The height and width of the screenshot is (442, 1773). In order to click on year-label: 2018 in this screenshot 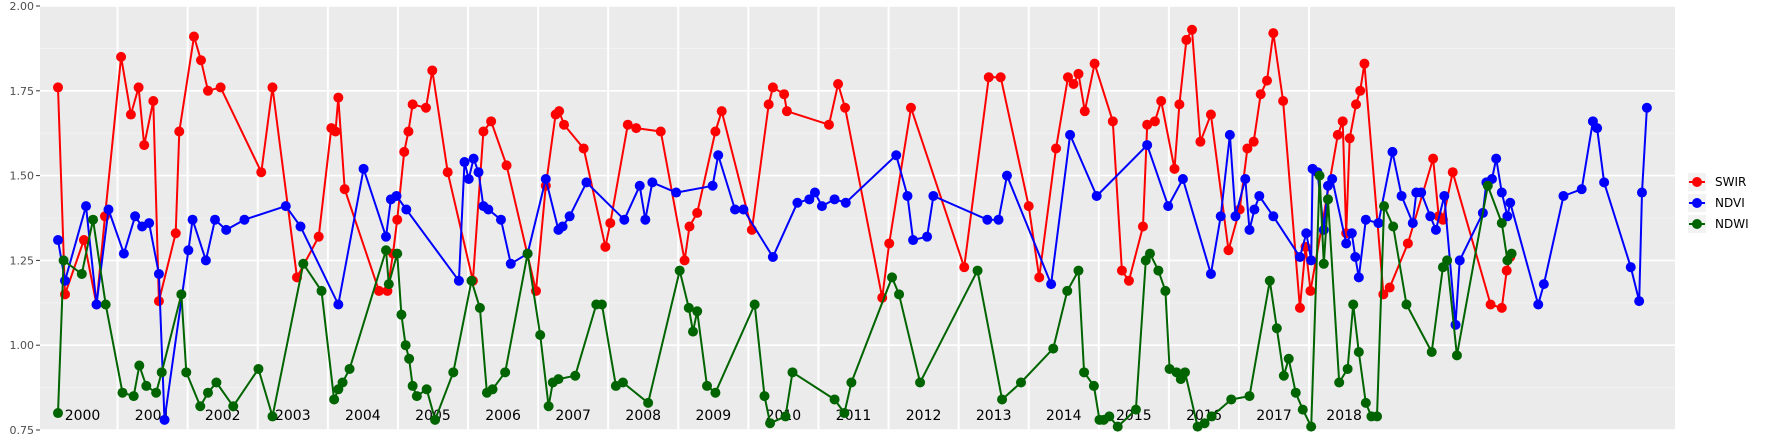, I will do `click(1344, 416)`.